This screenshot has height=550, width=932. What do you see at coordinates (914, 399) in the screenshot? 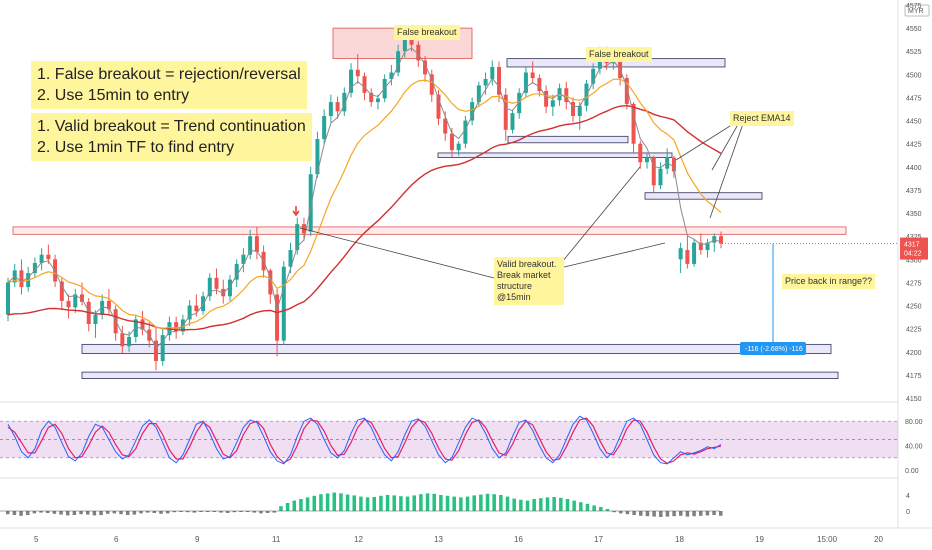
I see `price-tick-label: 4150` at bounding box center [914, 399].